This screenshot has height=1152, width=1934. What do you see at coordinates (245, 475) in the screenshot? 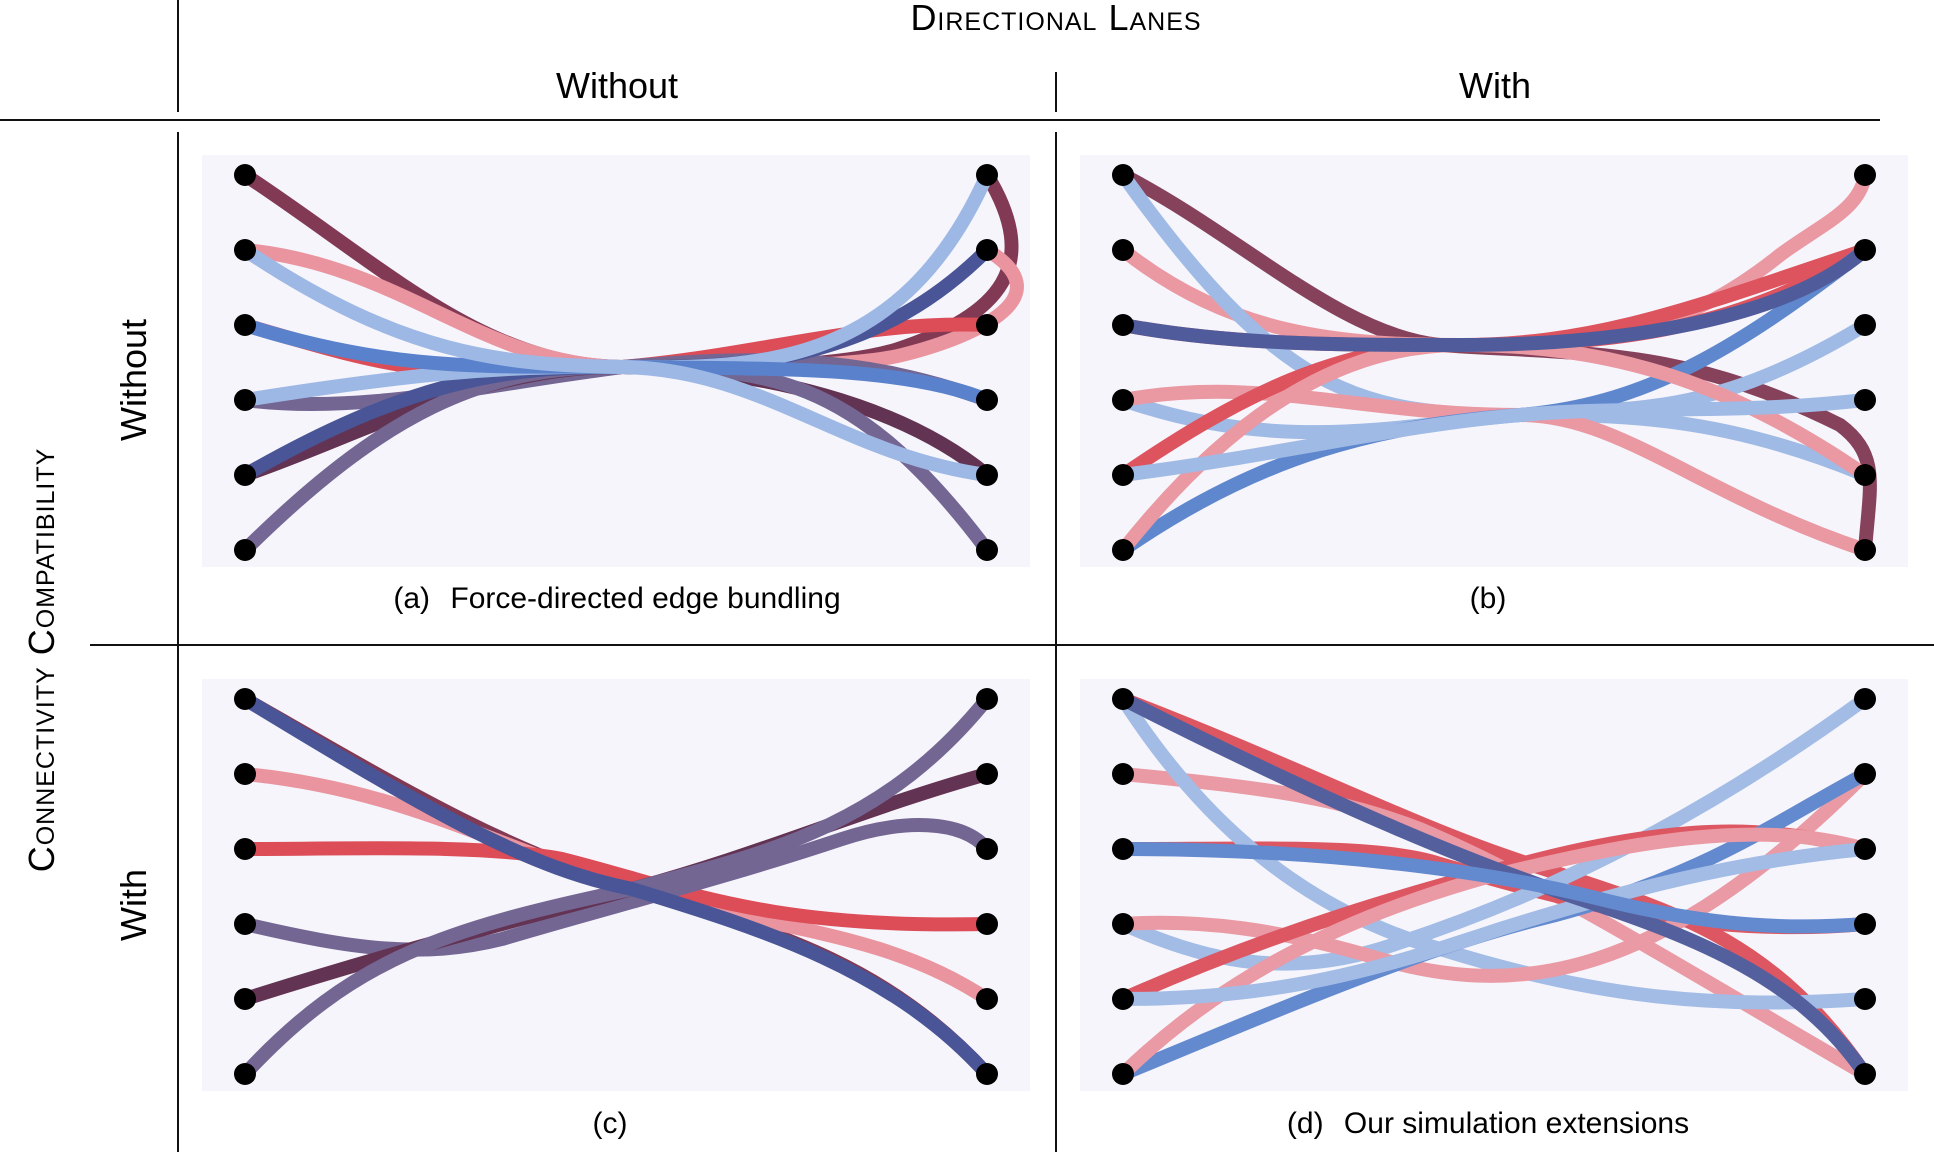
I see `node-a-l5` at bounding box center [245, 475].